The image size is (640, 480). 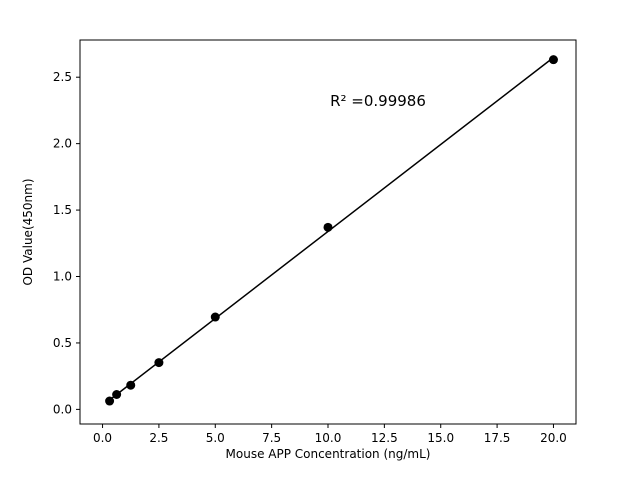 I want to click on y-tick-label: 2.5, so click(x=62, y=77).